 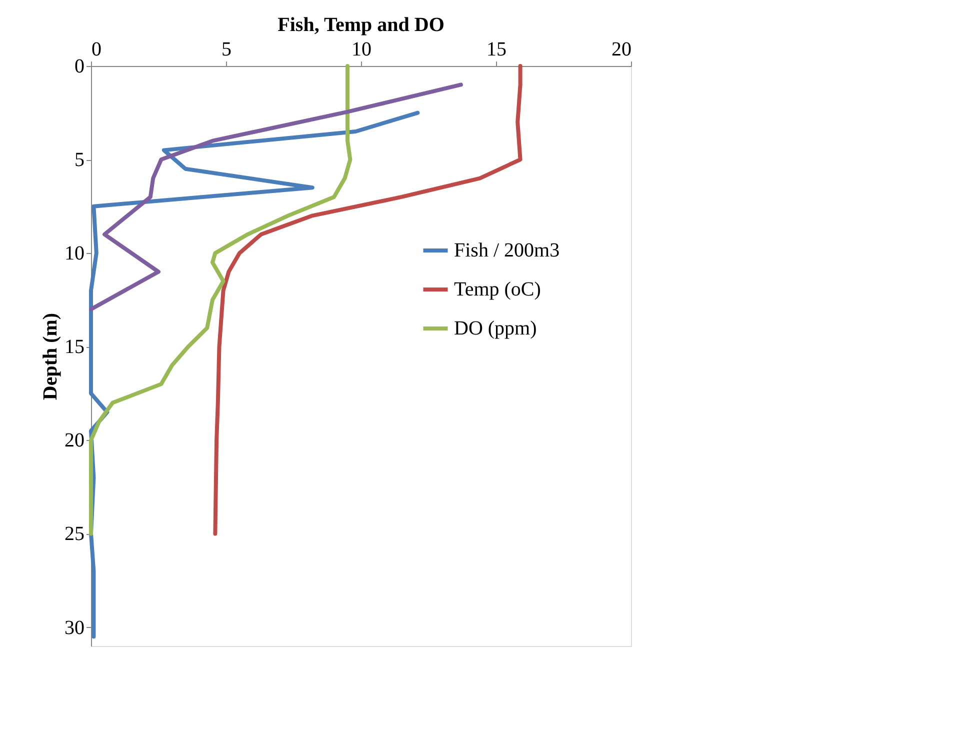 What do you see at coordinates (497, 289) in the screenshot?
I see `legend-label: Temp (oC)` at bounding box center [497, 289].